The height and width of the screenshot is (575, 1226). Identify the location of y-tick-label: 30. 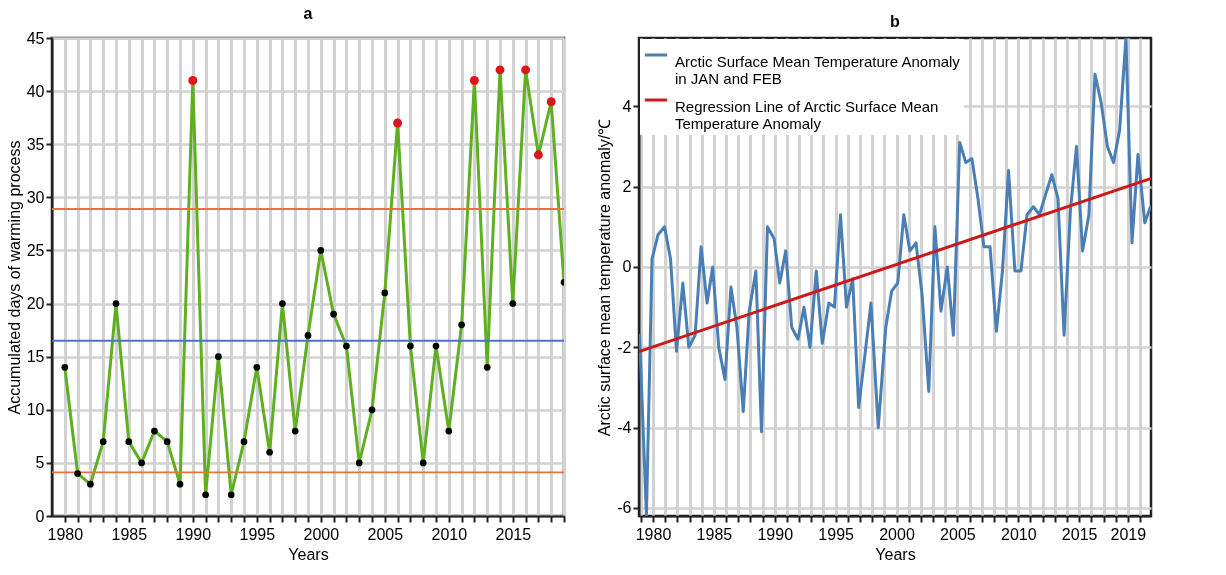
(35, 197).